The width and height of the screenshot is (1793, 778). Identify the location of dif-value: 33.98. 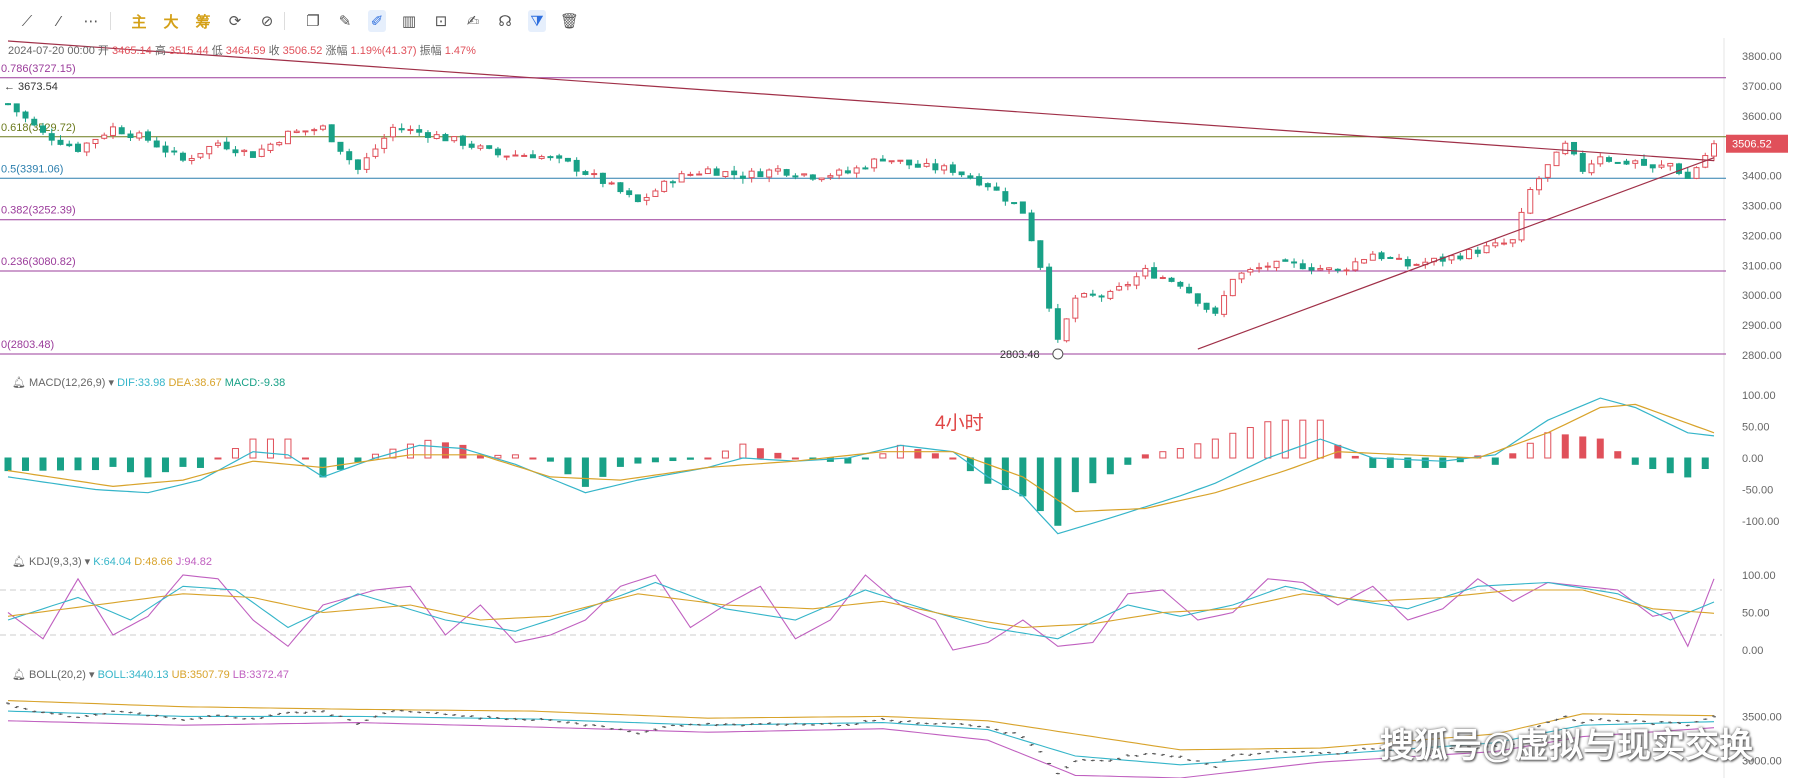
(151, 383).